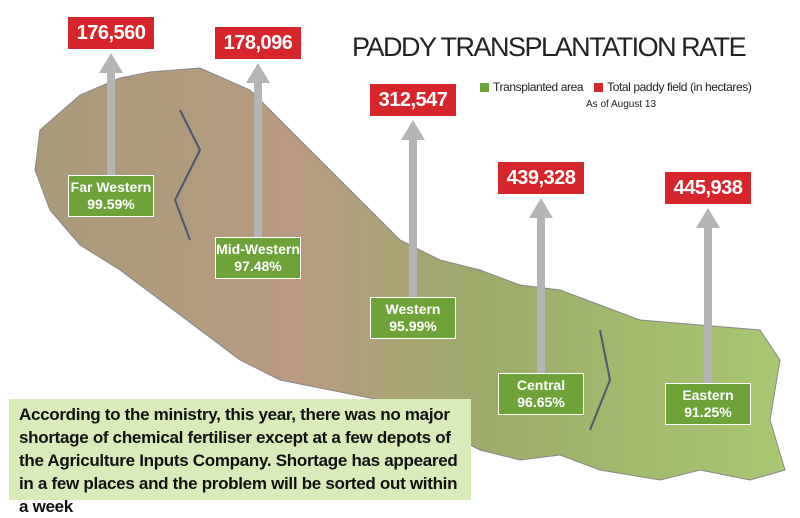  Describe the element at coordinates (708, 412) in the screenshot. I see `region-rate: 91.25%` at that location.